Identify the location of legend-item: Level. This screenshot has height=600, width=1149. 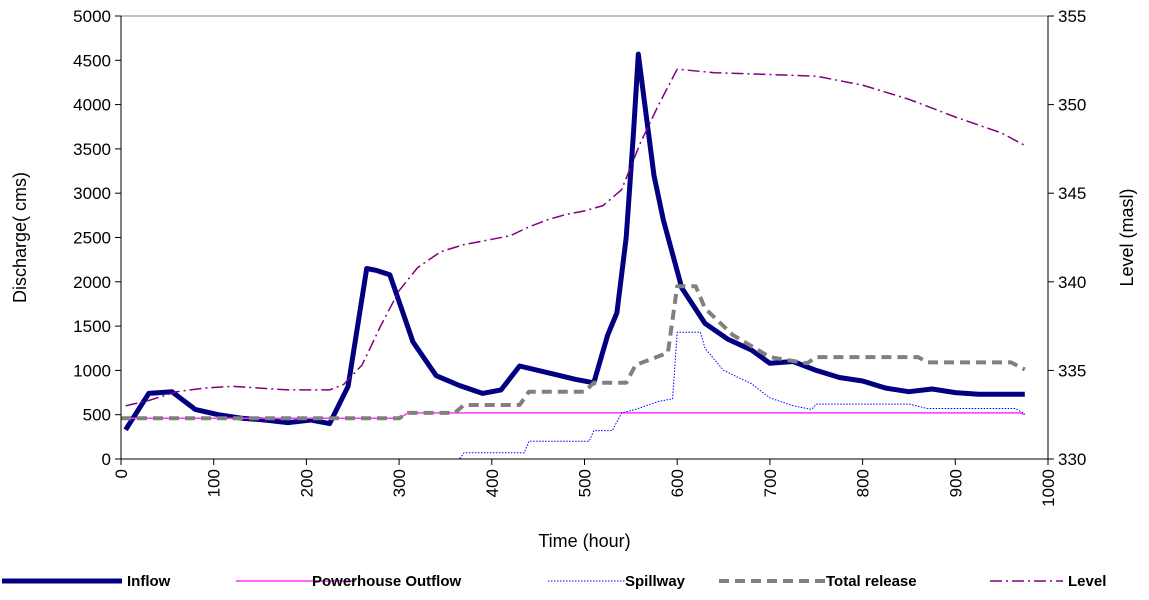
(1048, 581).